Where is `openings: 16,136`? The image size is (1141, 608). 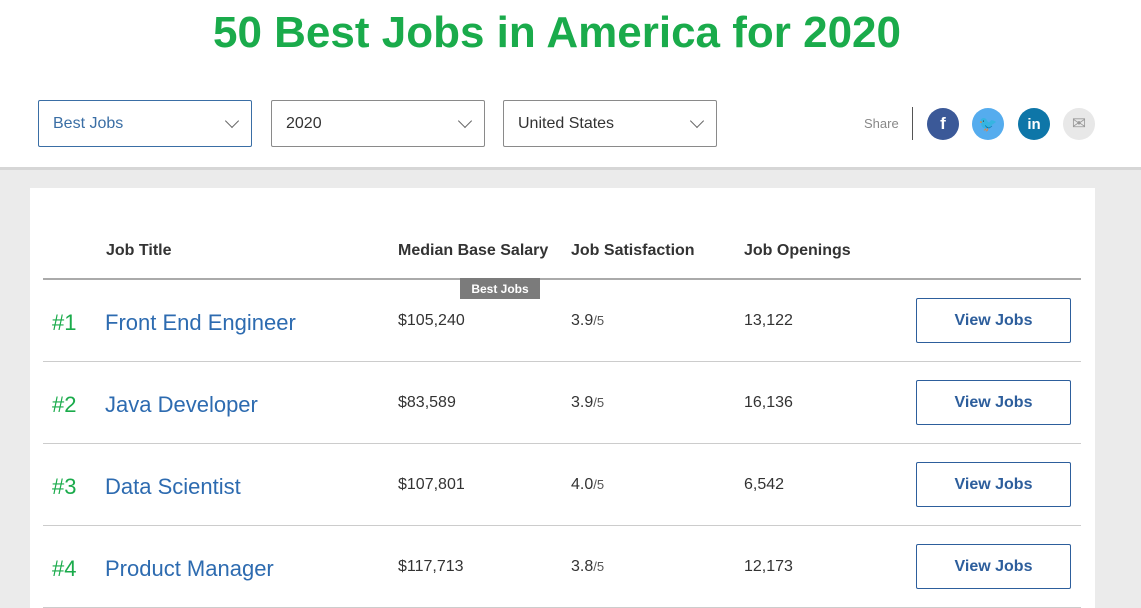
openings: 16,136 is located at coordinates (768, 402).